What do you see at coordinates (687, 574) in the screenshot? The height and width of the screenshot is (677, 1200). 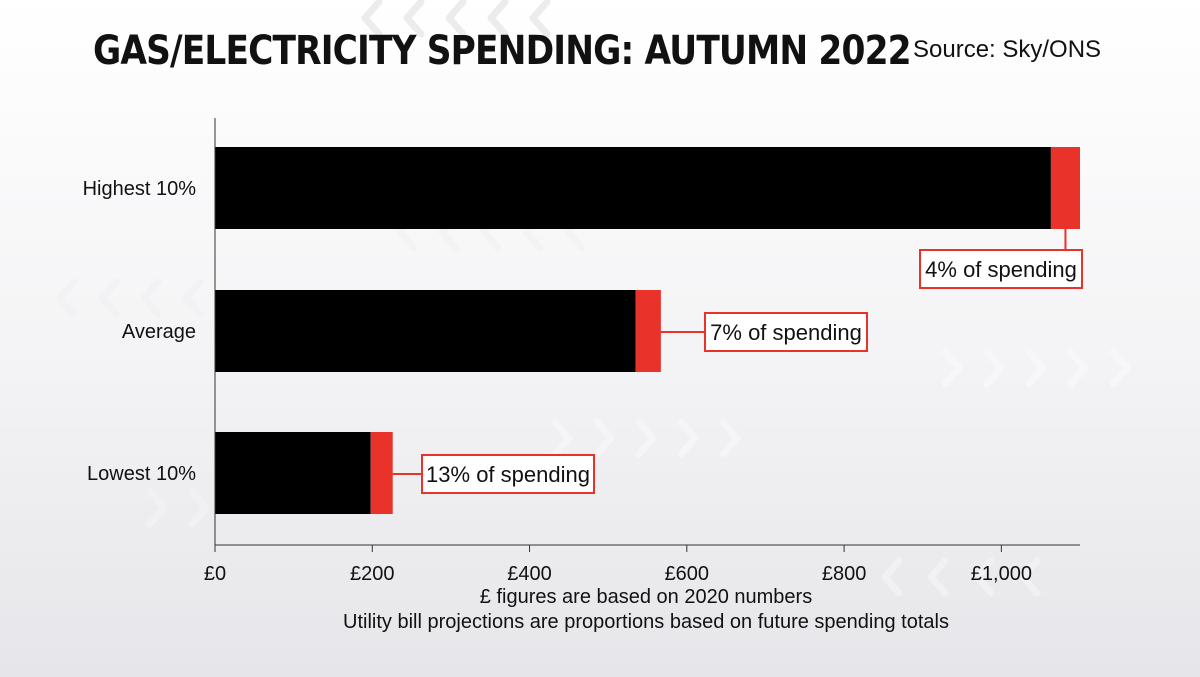 I see `x-tick-label: £600` at bounding box center [687, 574].